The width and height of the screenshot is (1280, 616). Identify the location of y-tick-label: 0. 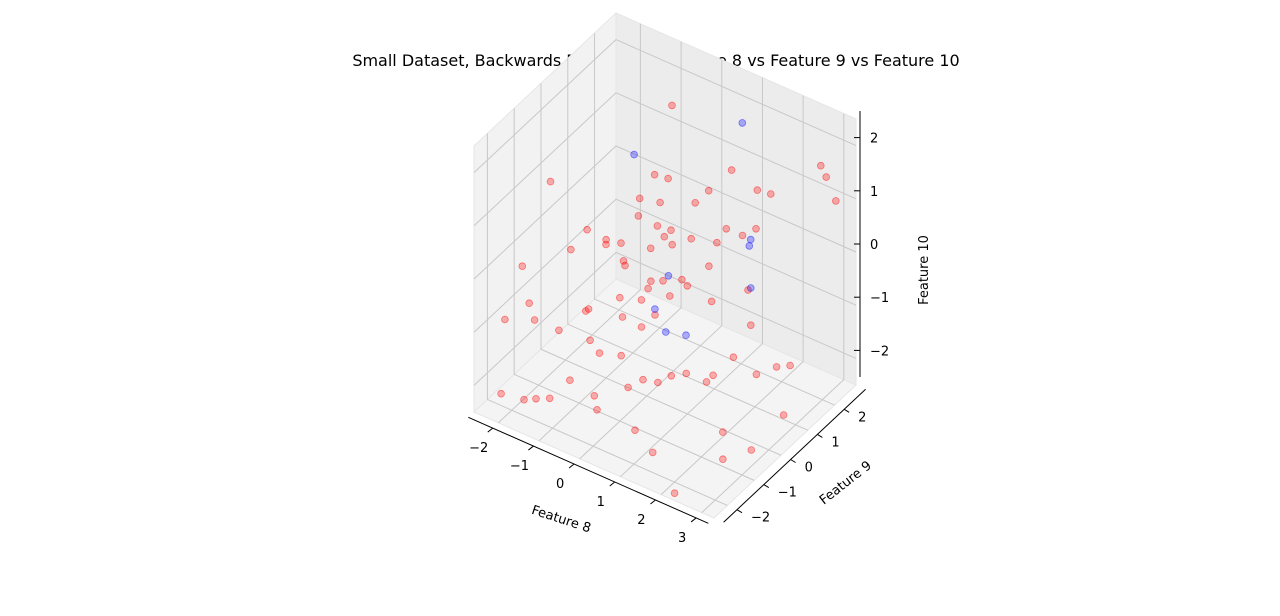
(809, 468).